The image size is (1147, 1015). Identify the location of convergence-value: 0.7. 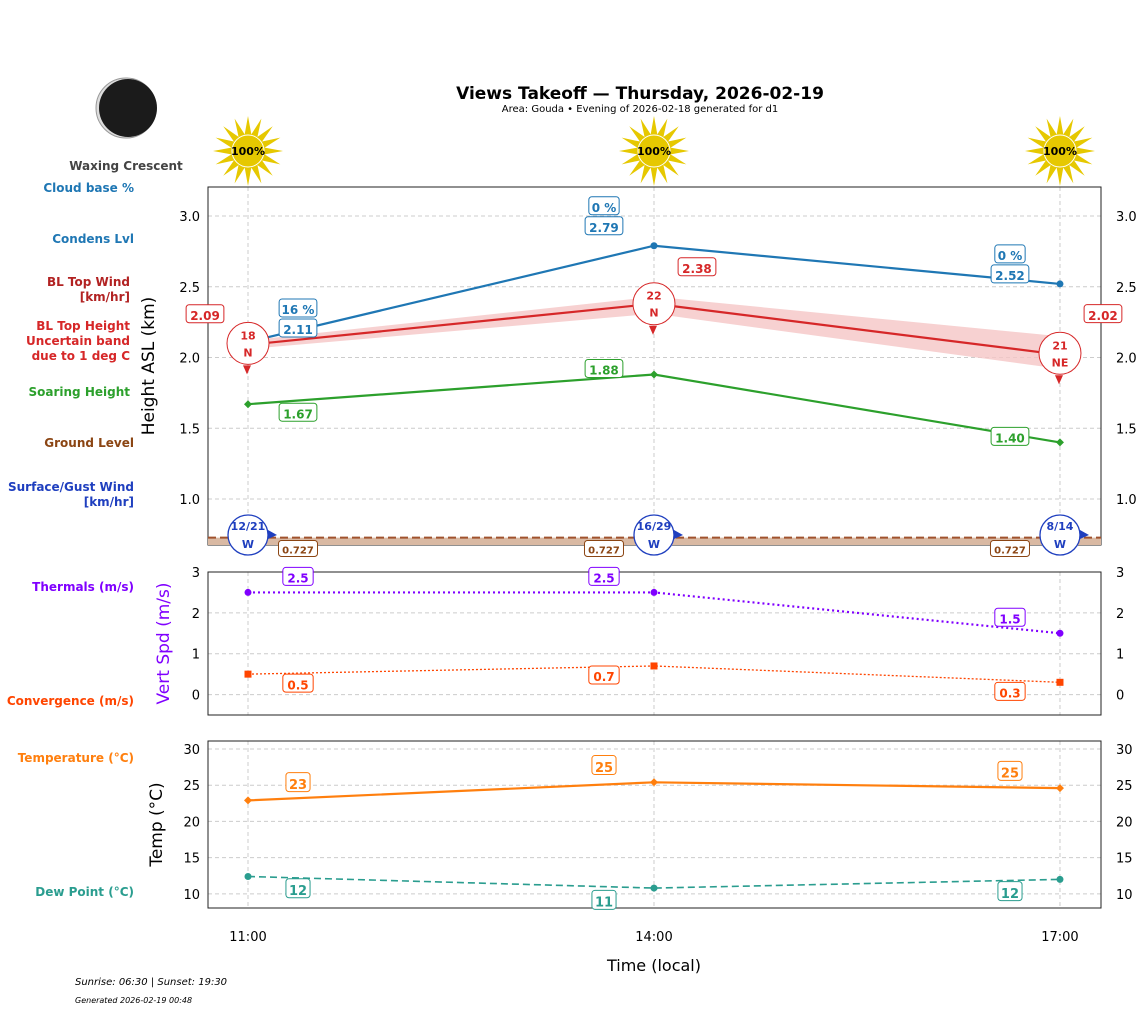
(603, 677).